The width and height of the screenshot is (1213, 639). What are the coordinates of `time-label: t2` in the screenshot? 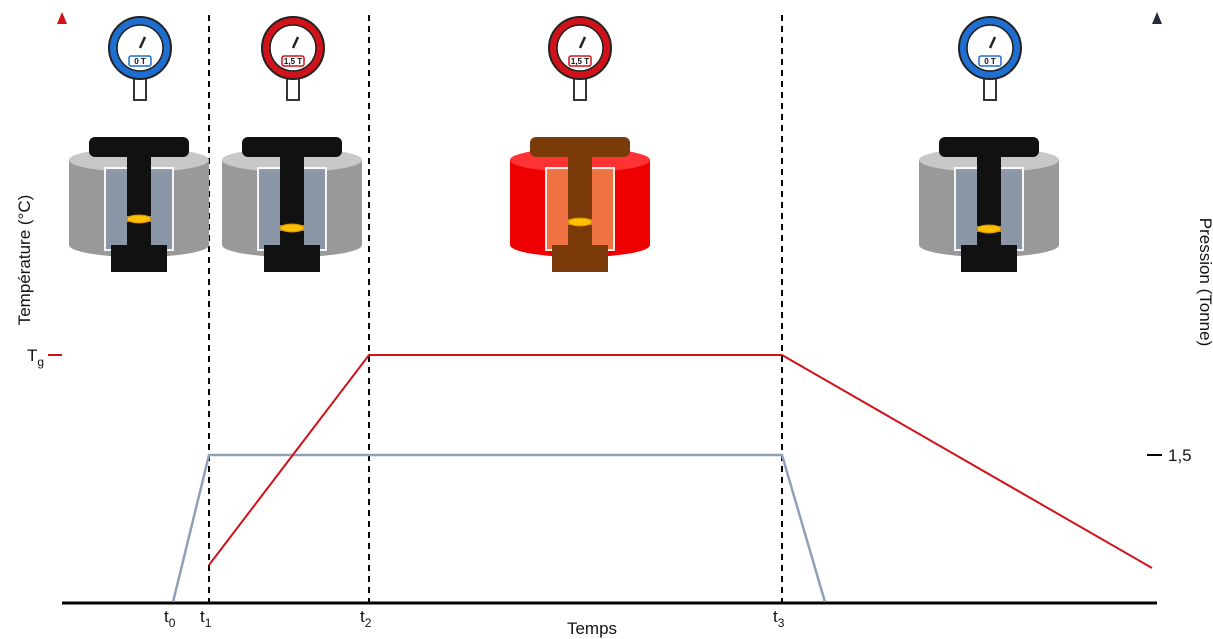 It's located at (366, 618).